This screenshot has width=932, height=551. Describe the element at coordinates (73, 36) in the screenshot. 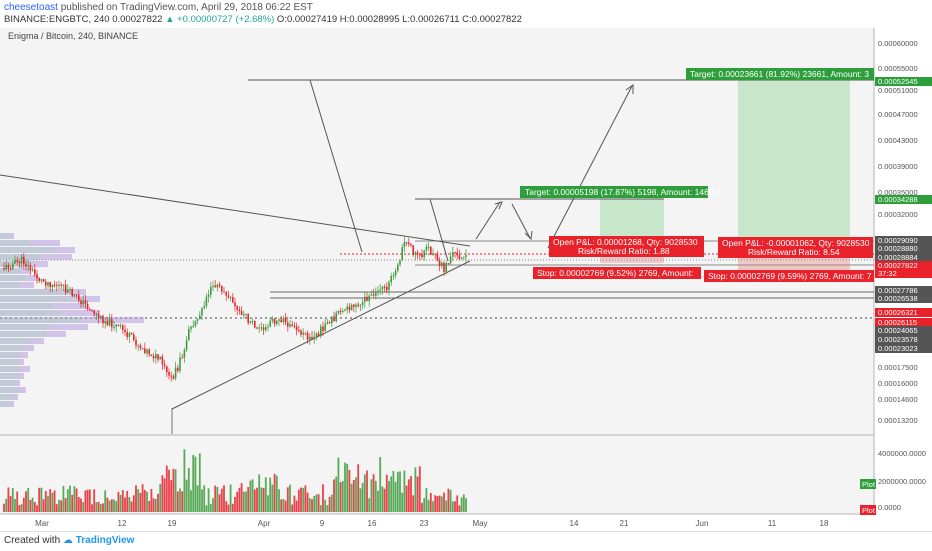

I see `pane-title: Enigma / Bitcoin, 240, BINANCE` at that location.